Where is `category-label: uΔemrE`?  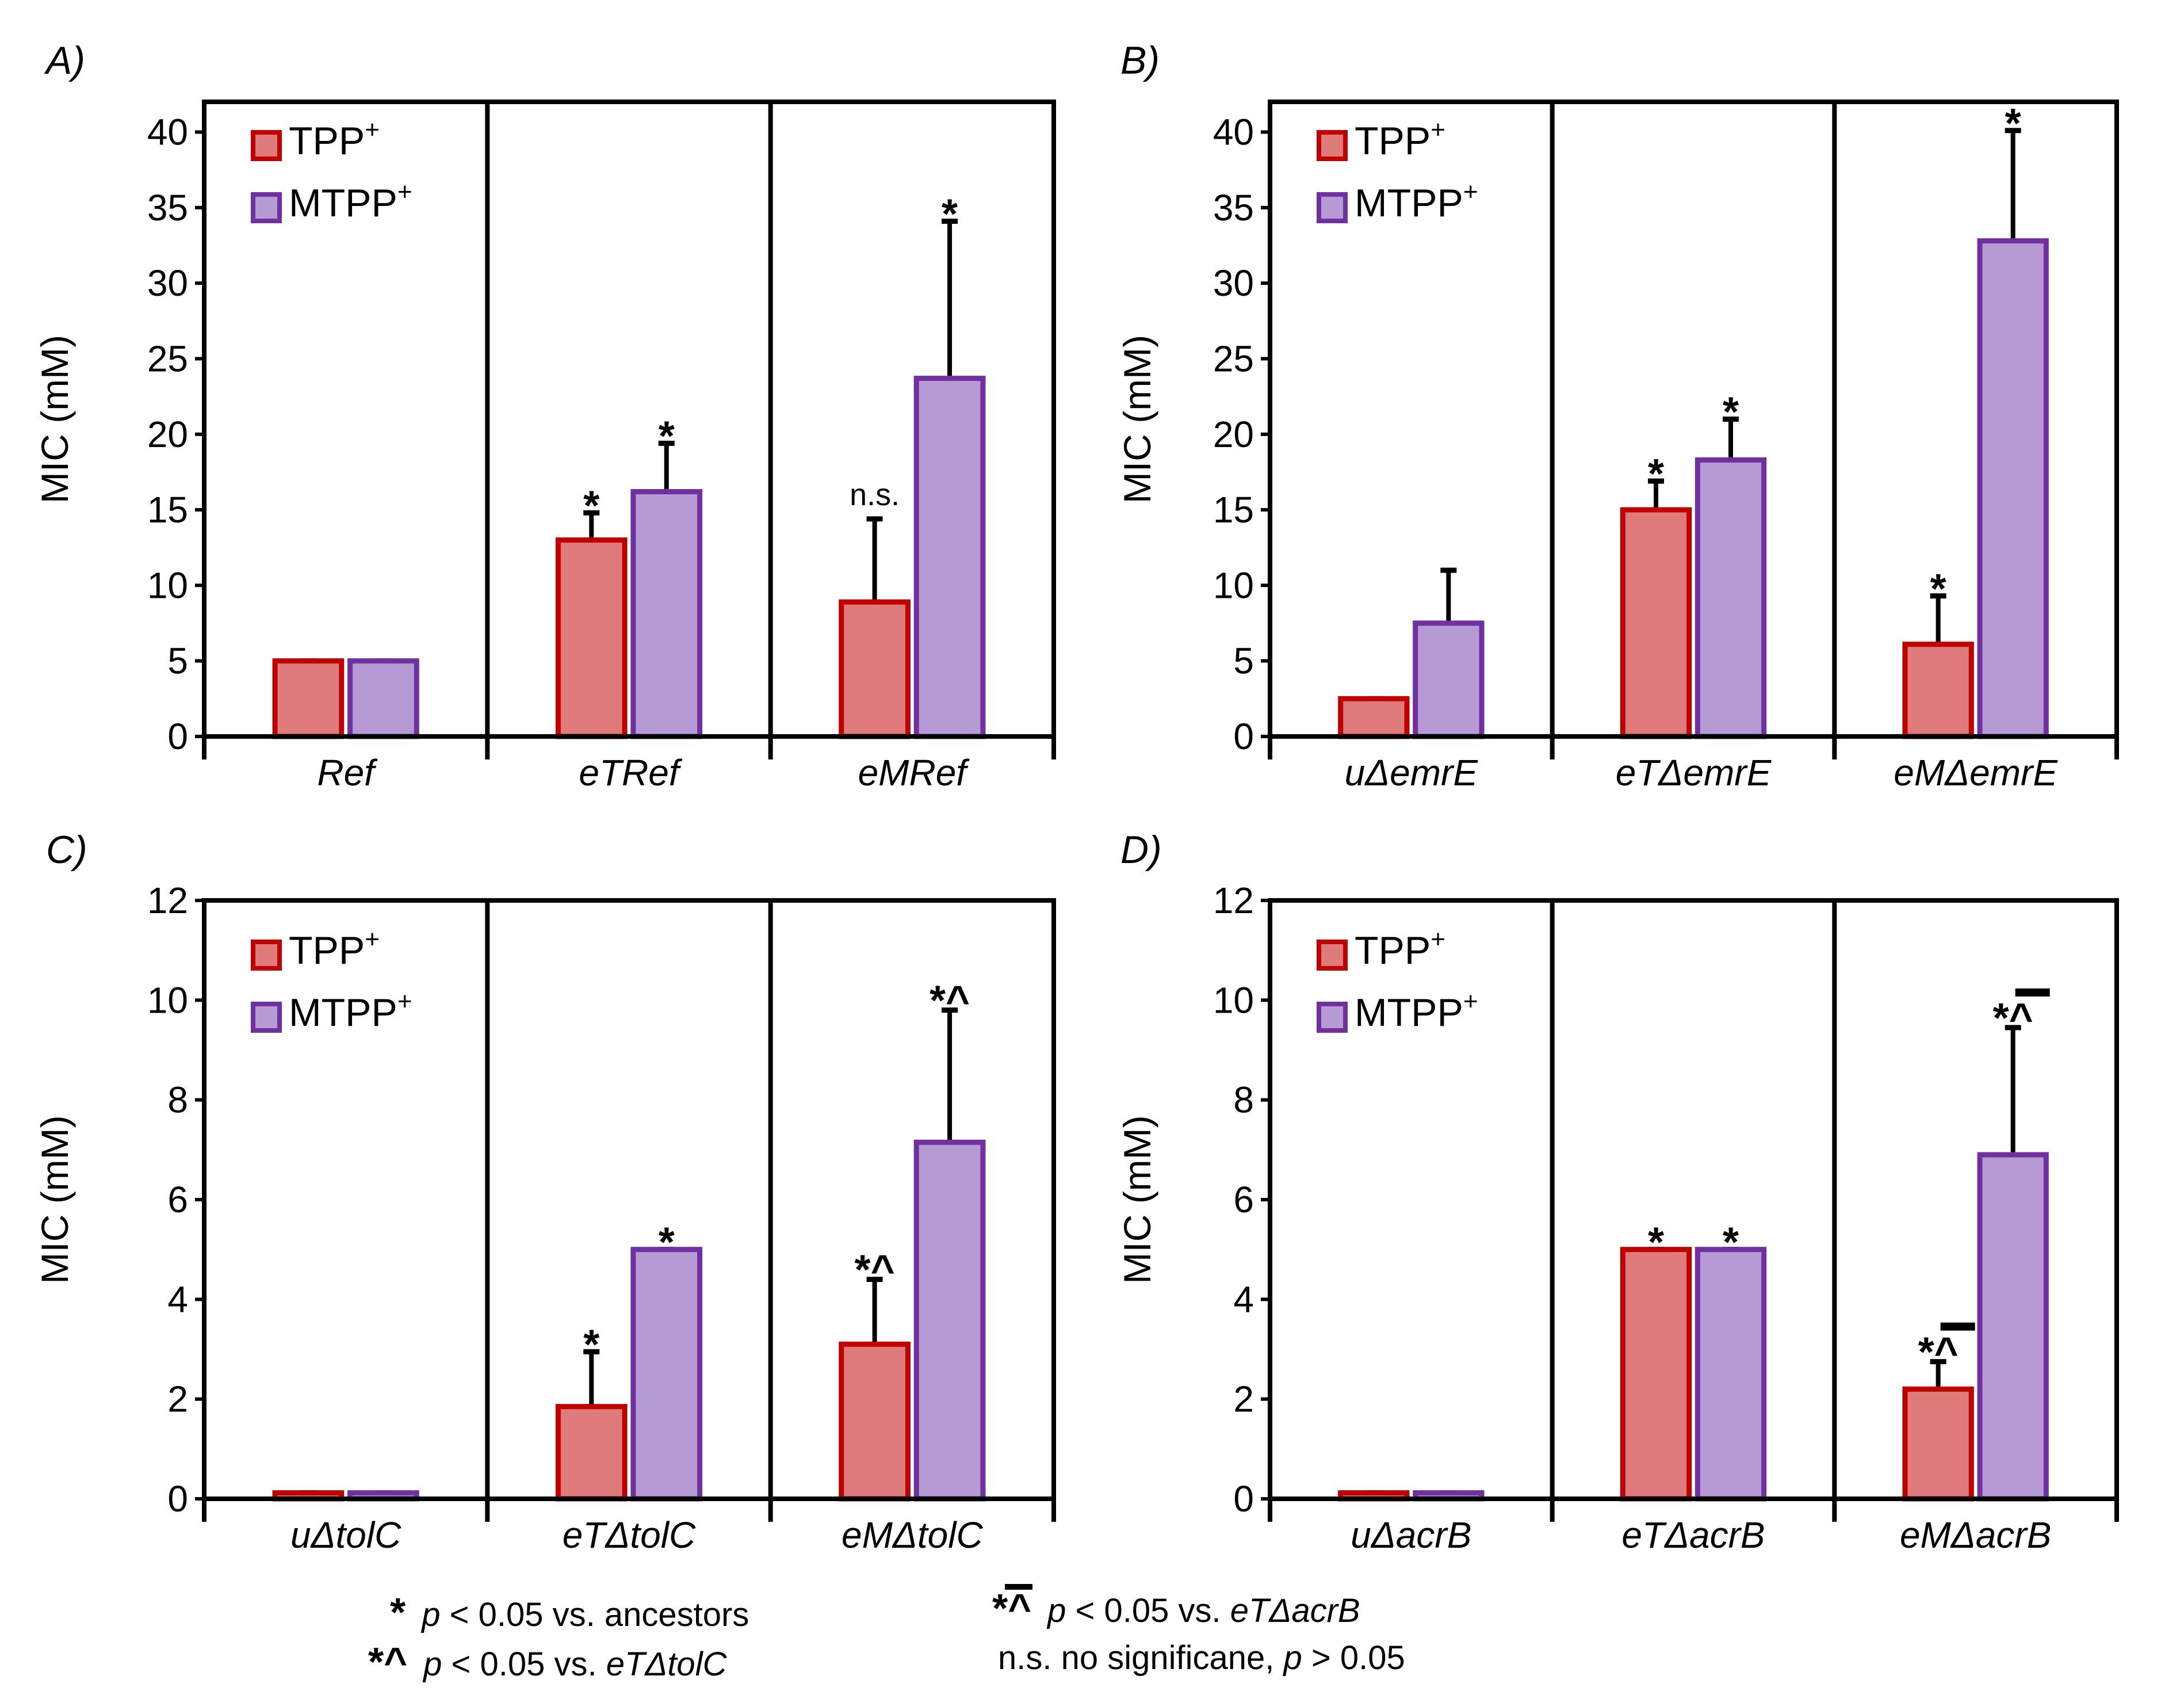
category-label: uΔemrE is located at coordinates (1412, 772).